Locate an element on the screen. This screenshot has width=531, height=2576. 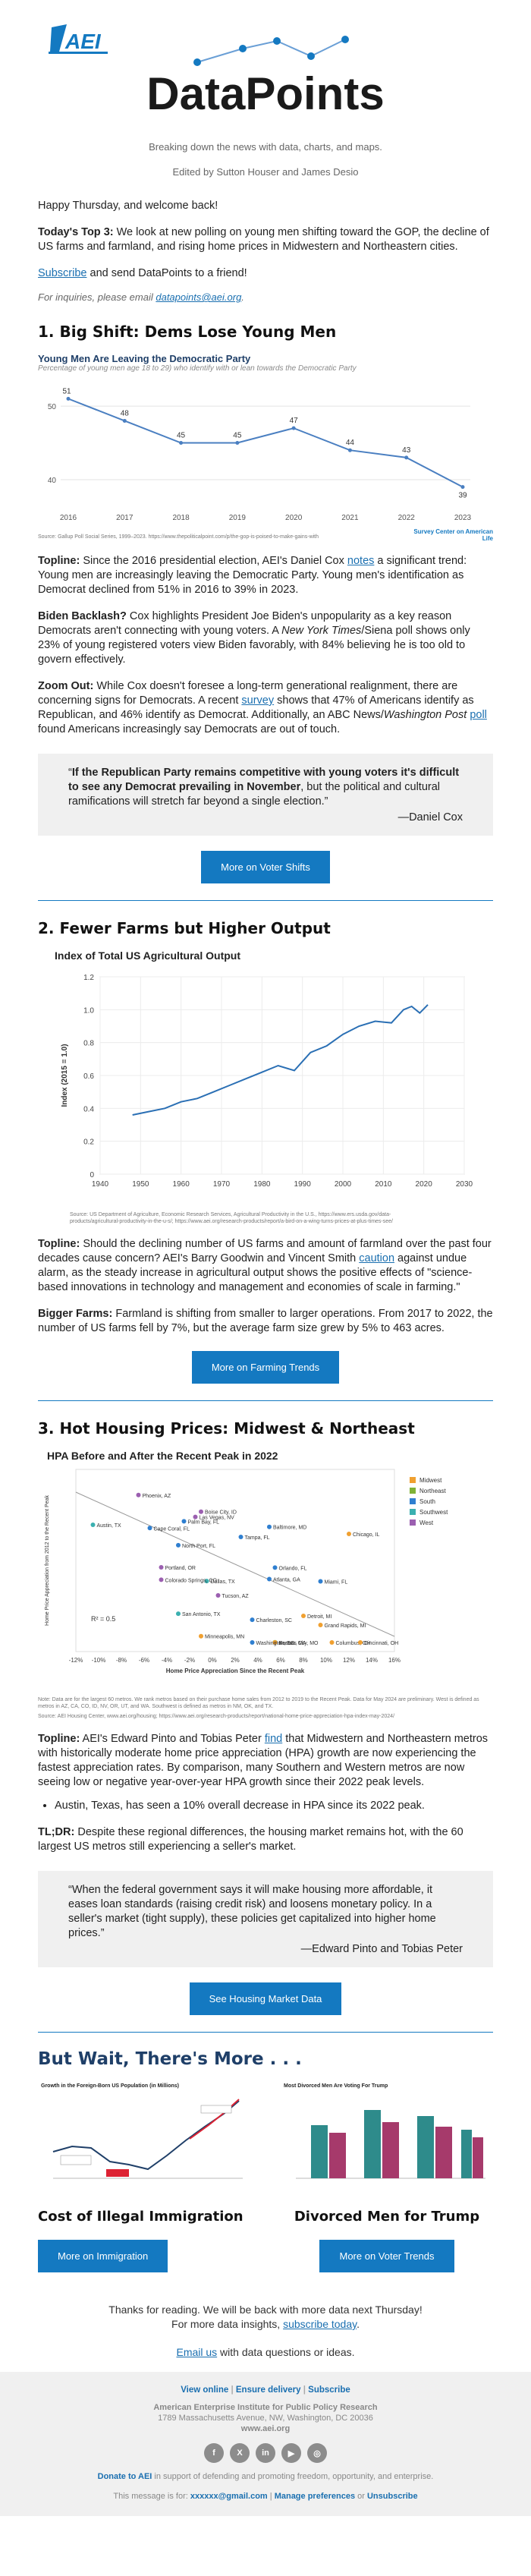
x-tick-label: 1940 is located at coordinates (100, 1184).